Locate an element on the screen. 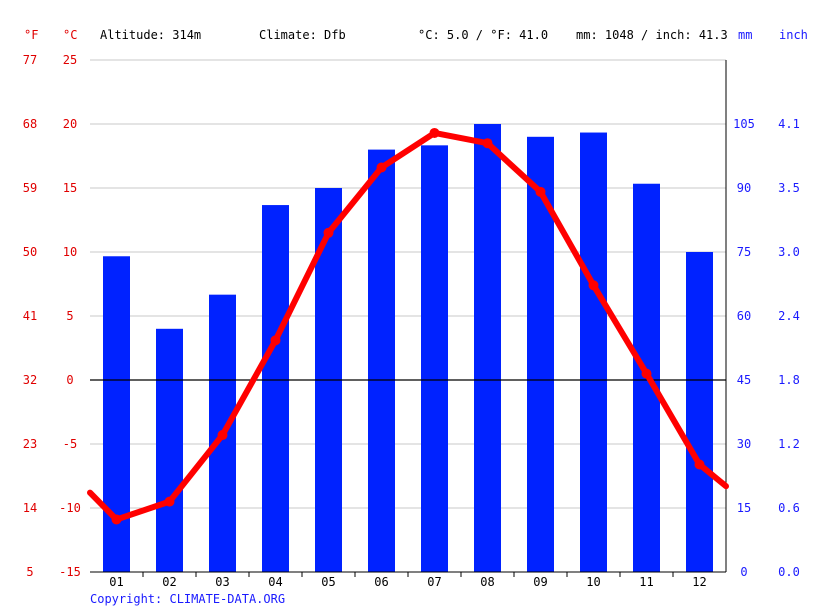 The width and height of the screenshot is (815, 611). fahrenheit-tick-label: 5 is located at coordinates (29, 572).